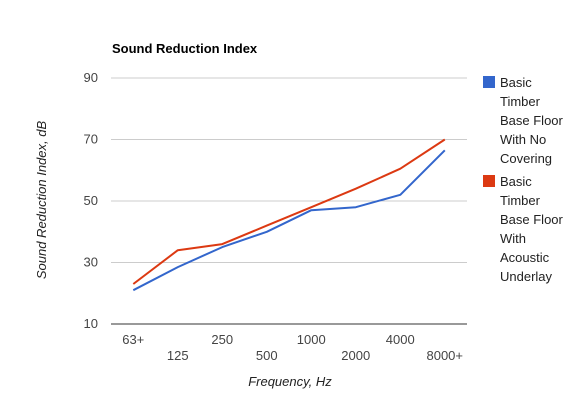 Image resolution: width=580 pixels, height=400 pixels. I want to click on x-tick-label: 4000, so click(400, 339).